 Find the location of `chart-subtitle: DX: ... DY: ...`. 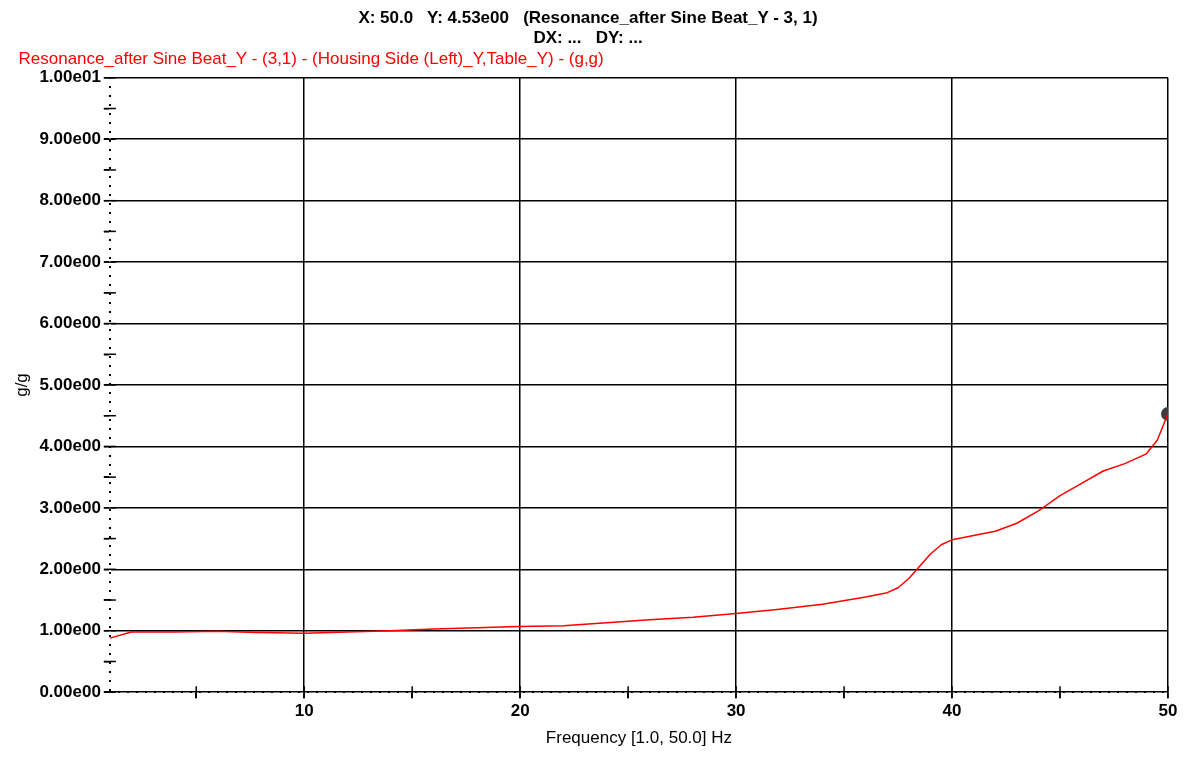

chart-subtitle: DX: ... DY: ... is located at coordinates (588, 38).